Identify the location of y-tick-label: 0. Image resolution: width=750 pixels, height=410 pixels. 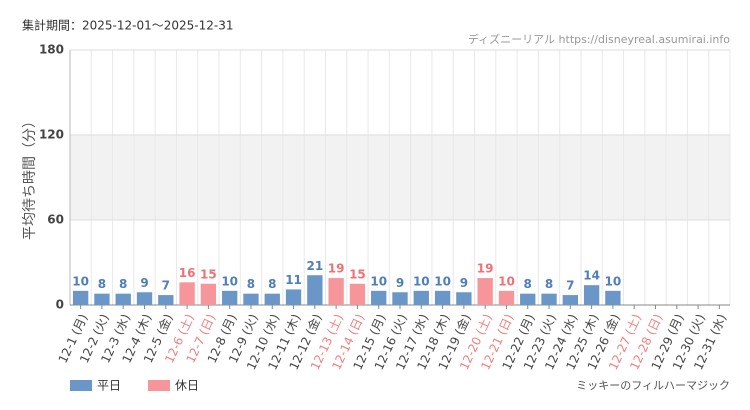
(60, 305).